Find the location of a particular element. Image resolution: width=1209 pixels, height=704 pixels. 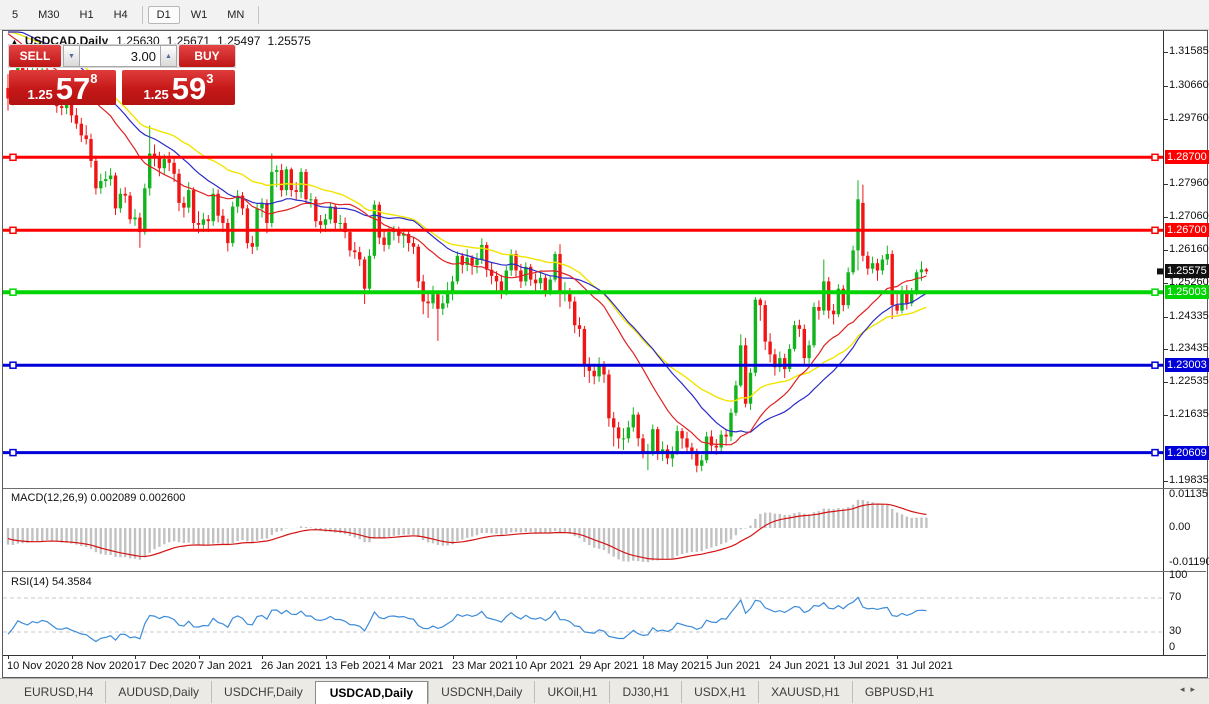

chart-tab-gbpusd: GBPUSD,H1 is located at coordinates (898, 692).